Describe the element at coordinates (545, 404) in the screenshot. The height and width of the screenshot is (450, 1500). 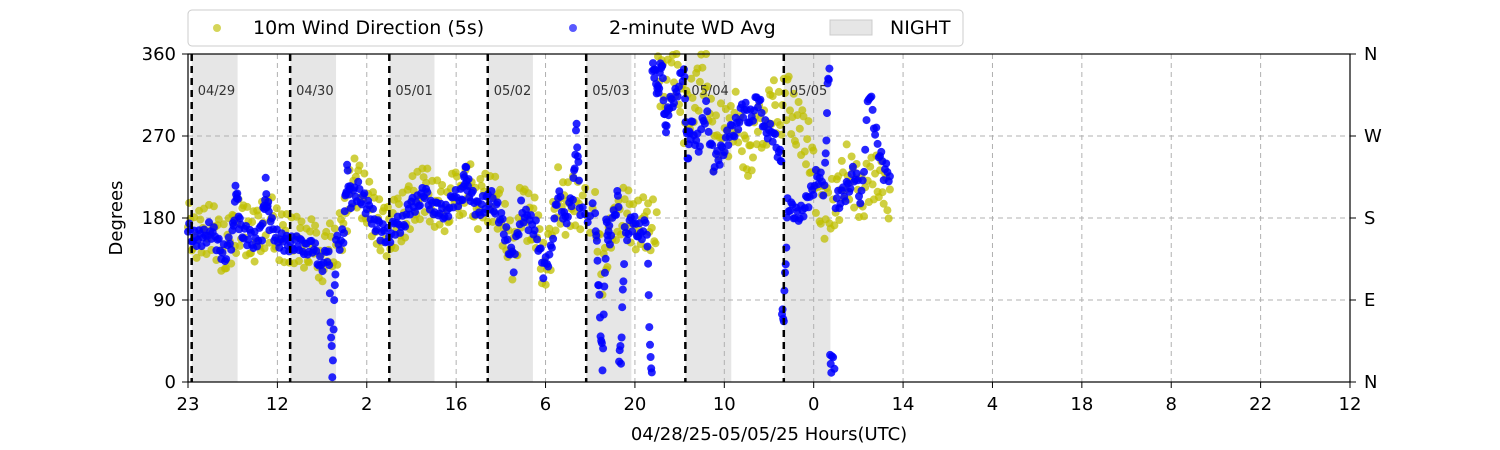
I see `x-tick-label: 6` at that location.